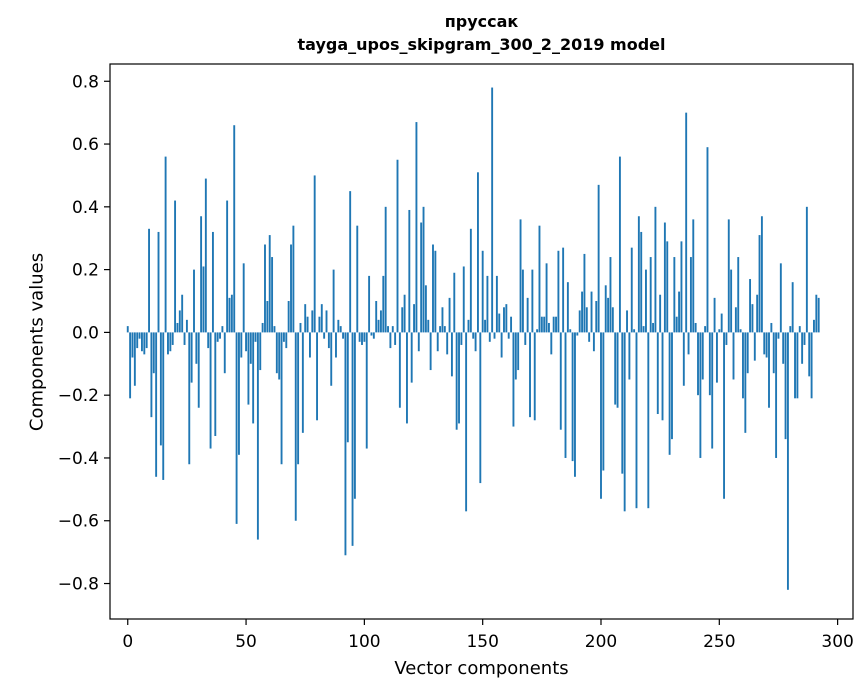 The image size is (867, 696). Describe the element at coordinates (78, 585) in the screenshot. I see `y-tick-label: −0.8` at that location.